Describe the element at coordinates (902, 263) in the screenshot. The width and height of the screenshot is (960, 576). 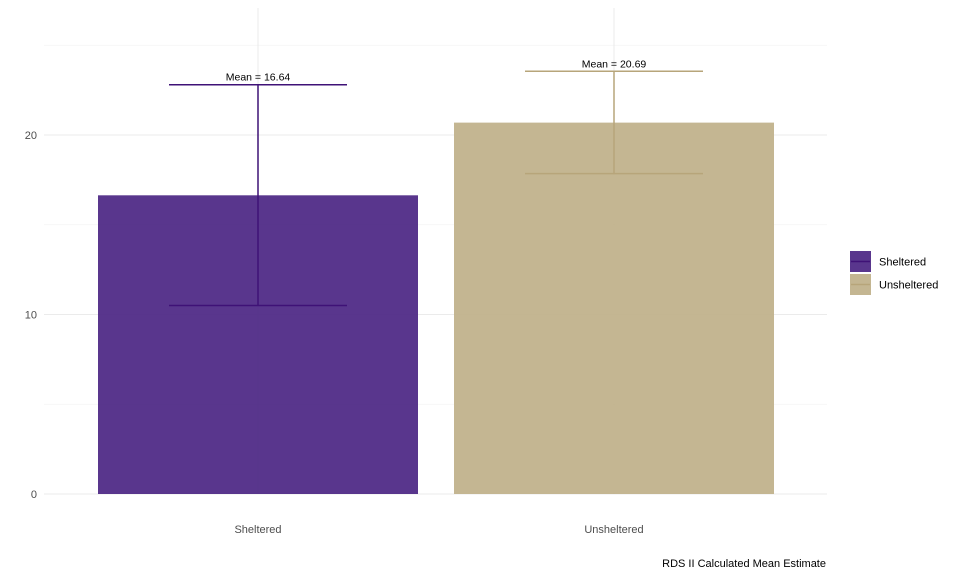
I see `legend-label-sheltered: Sheltered` at that location.